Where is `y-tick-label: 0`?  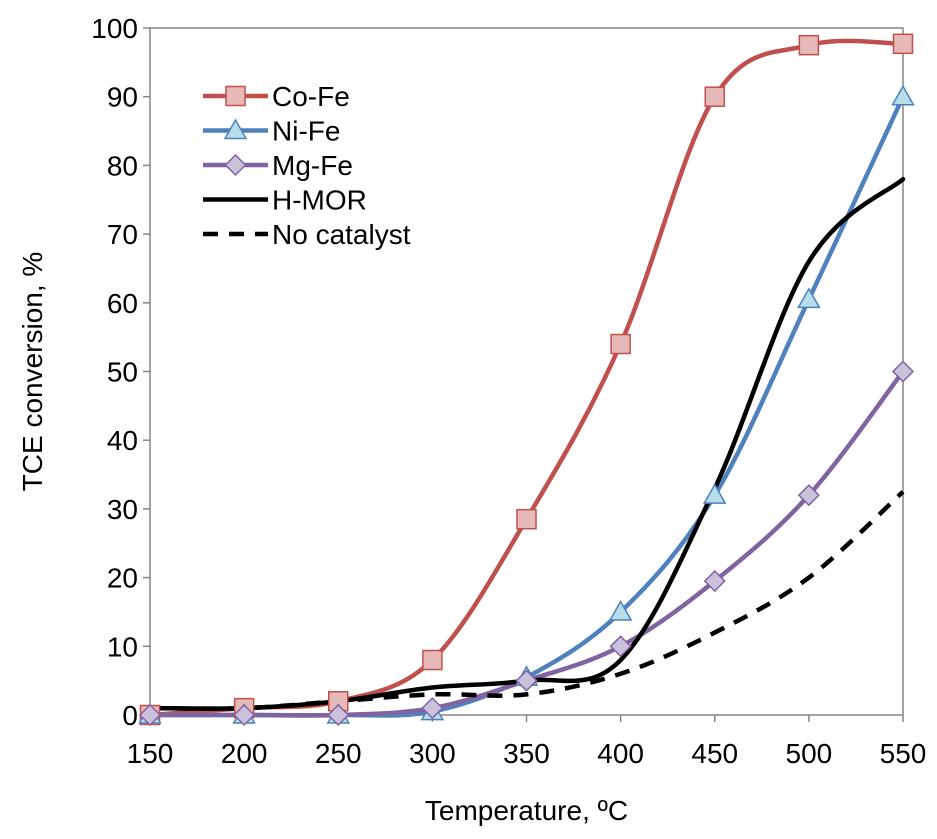
y-tick-label: 0 is located at coordinates (130, 715).